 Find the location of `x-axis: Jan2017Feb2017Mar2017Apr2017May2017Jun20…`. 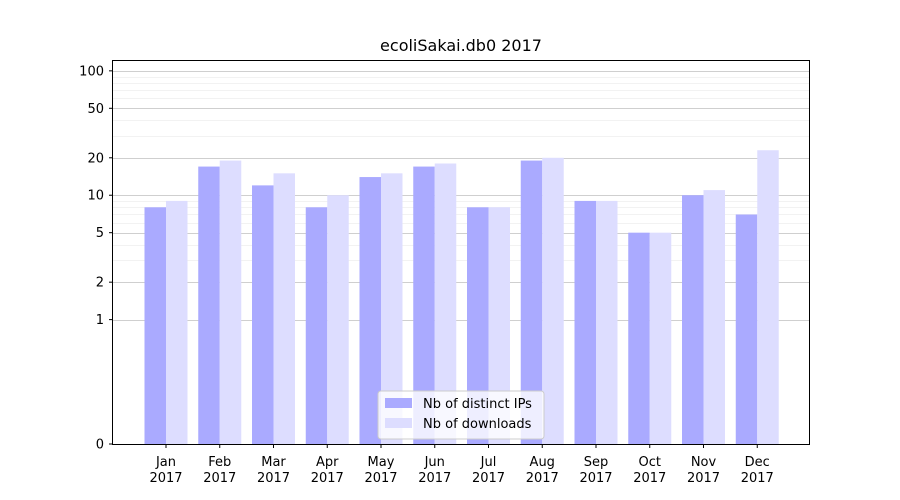

x-axis: Jan2017Feb2017Mar2017Apr2017May2017Jun20… is located at coordinates (461, 465).